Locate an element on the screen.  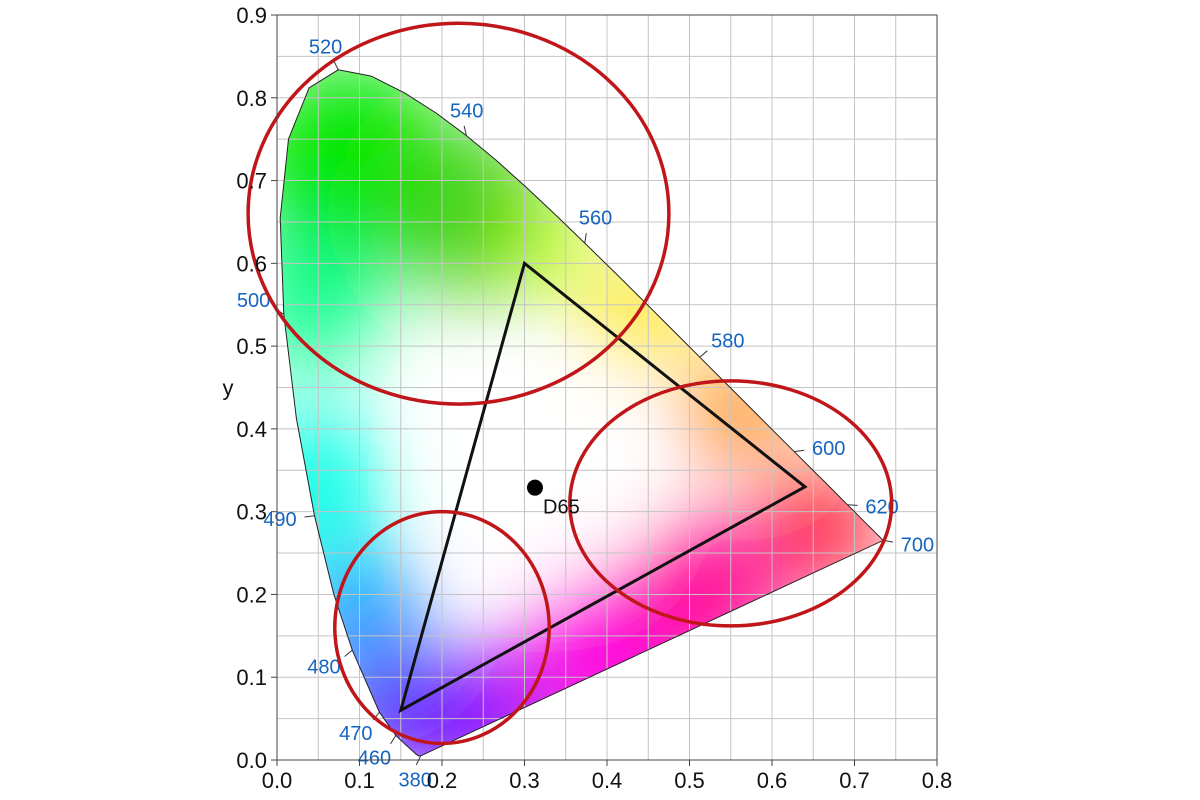
wavelength-label: 460 is located at coordinates (374, 759).